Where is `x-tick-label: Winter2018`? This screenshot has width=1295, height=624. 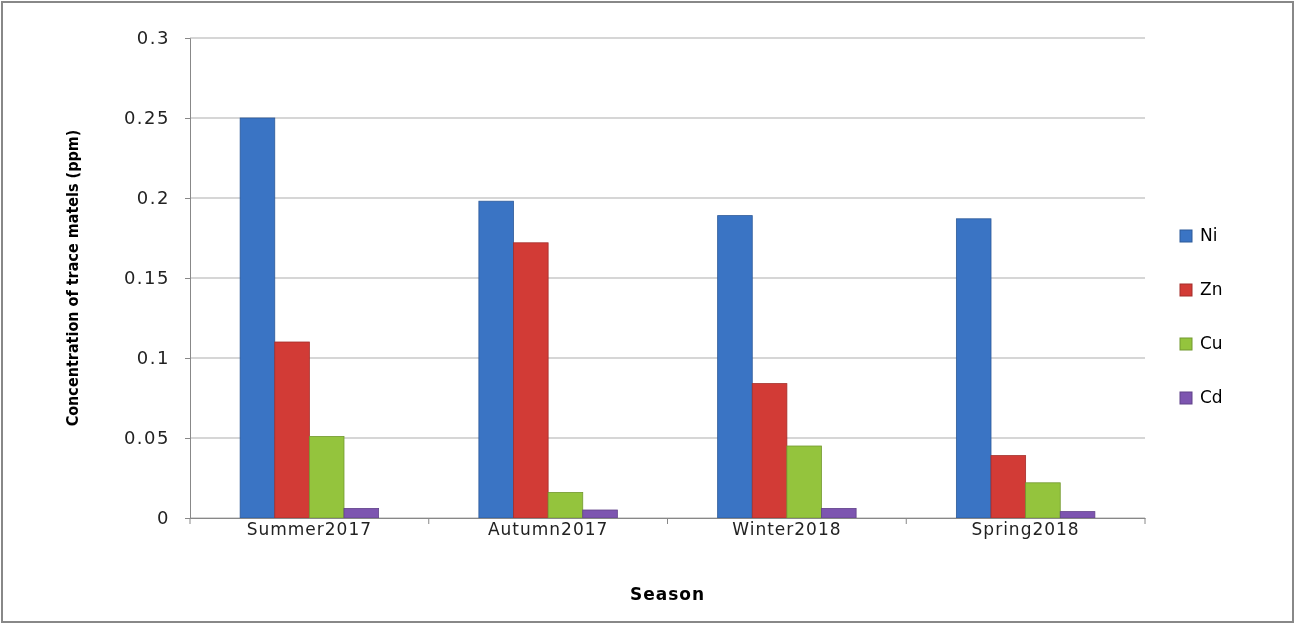
x-tick-label: Winter2018 is located at coordinates (787, 529).